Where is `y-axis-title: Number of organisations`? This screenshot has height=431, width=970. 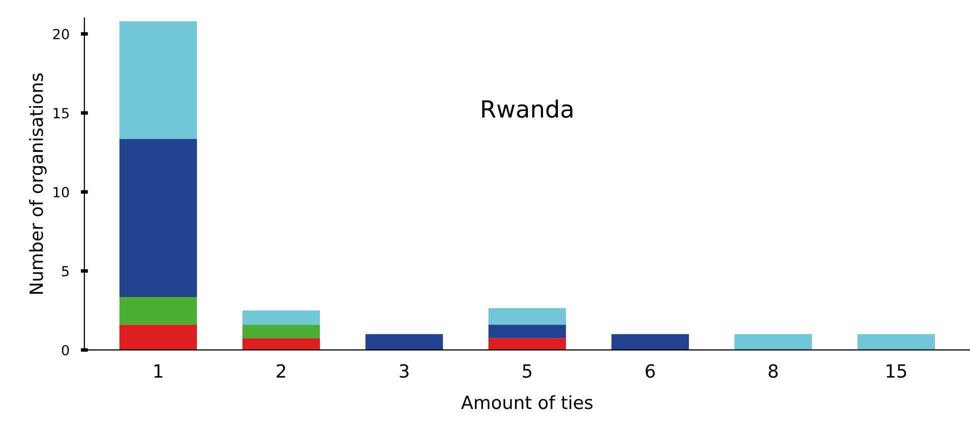
y-axis-title: Number of organisations is located at coordinates (38, 183).